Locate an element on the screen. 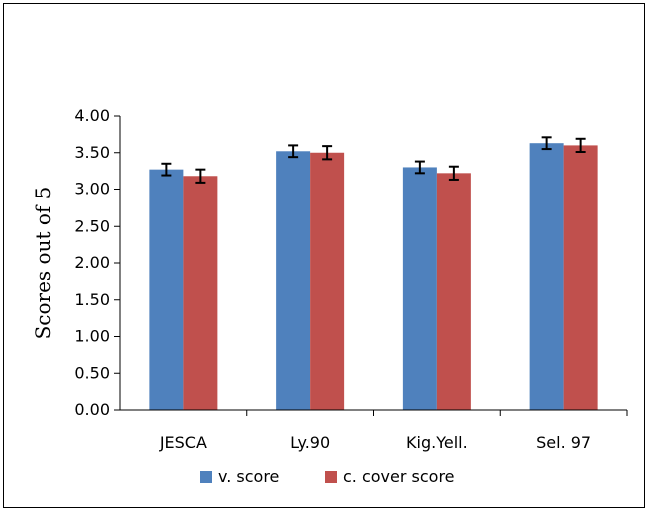  legend-label: v. score is located at coordinates (248, 476).